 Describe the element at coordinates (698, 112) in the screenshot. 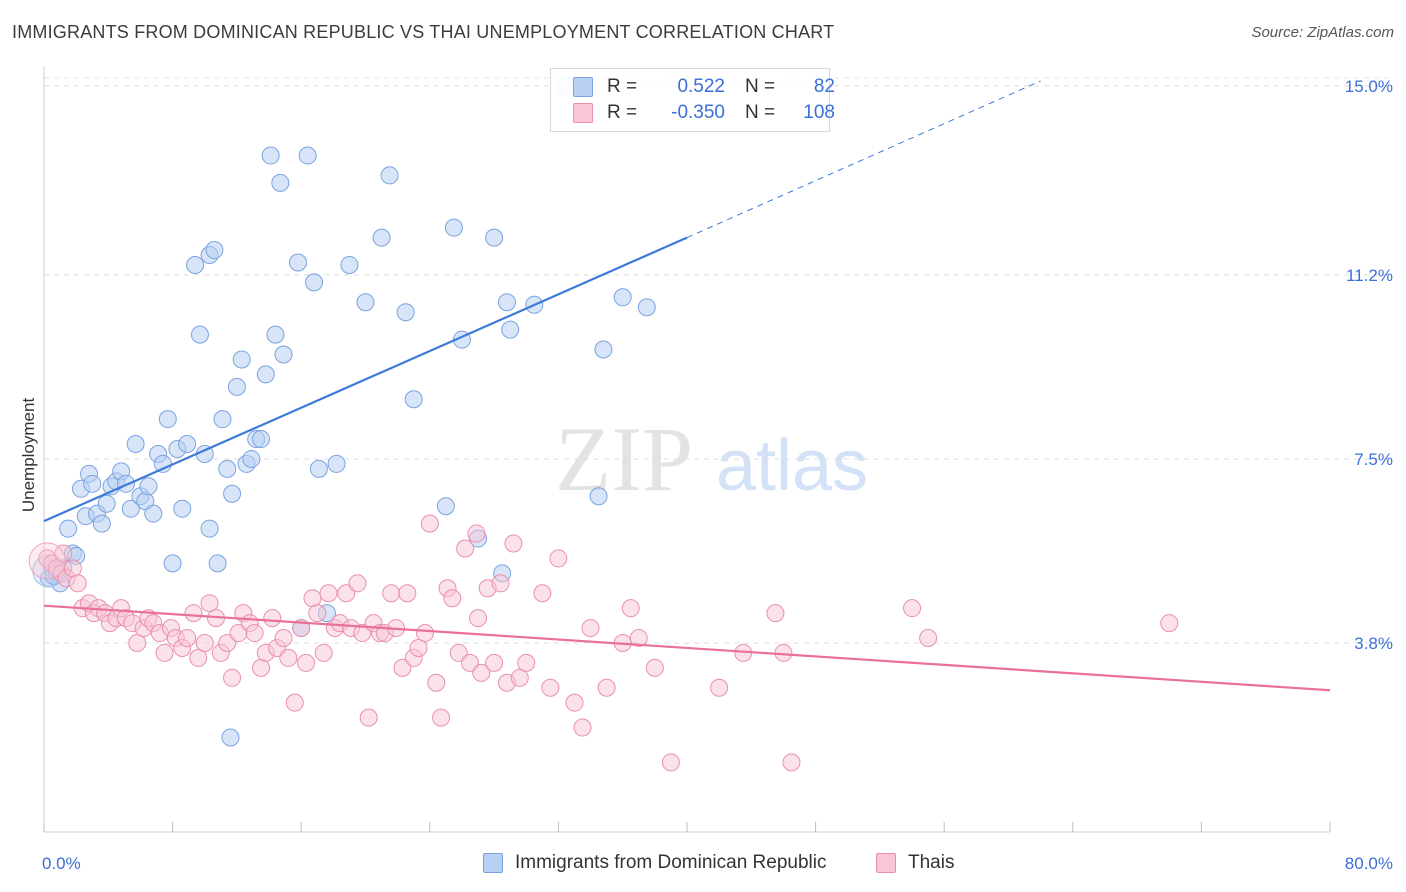

I see `legend-r-value: -0.350` at that location.